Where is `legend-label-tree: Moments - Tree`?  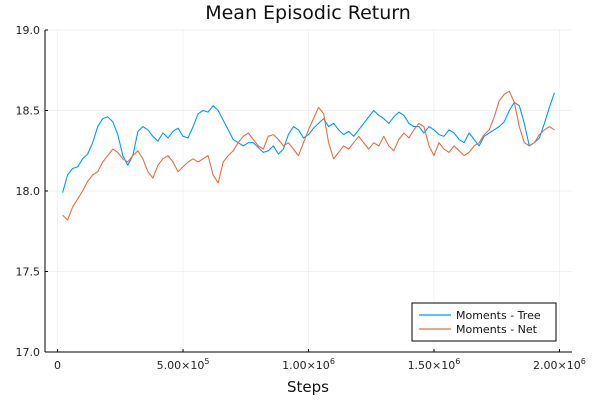
legend-label-tree: Moments - Tree is located at coordinates (498, 315).